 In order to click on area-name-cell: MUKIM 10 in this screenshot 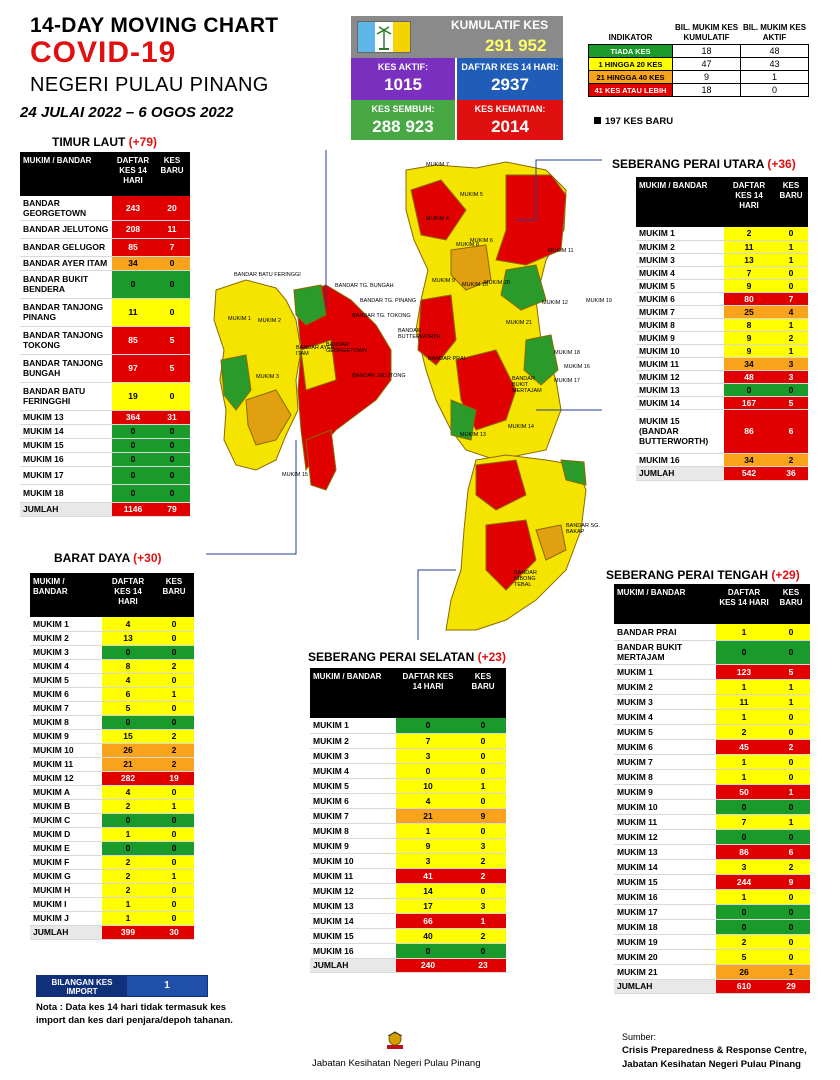, I will do `click(353, 861)`.